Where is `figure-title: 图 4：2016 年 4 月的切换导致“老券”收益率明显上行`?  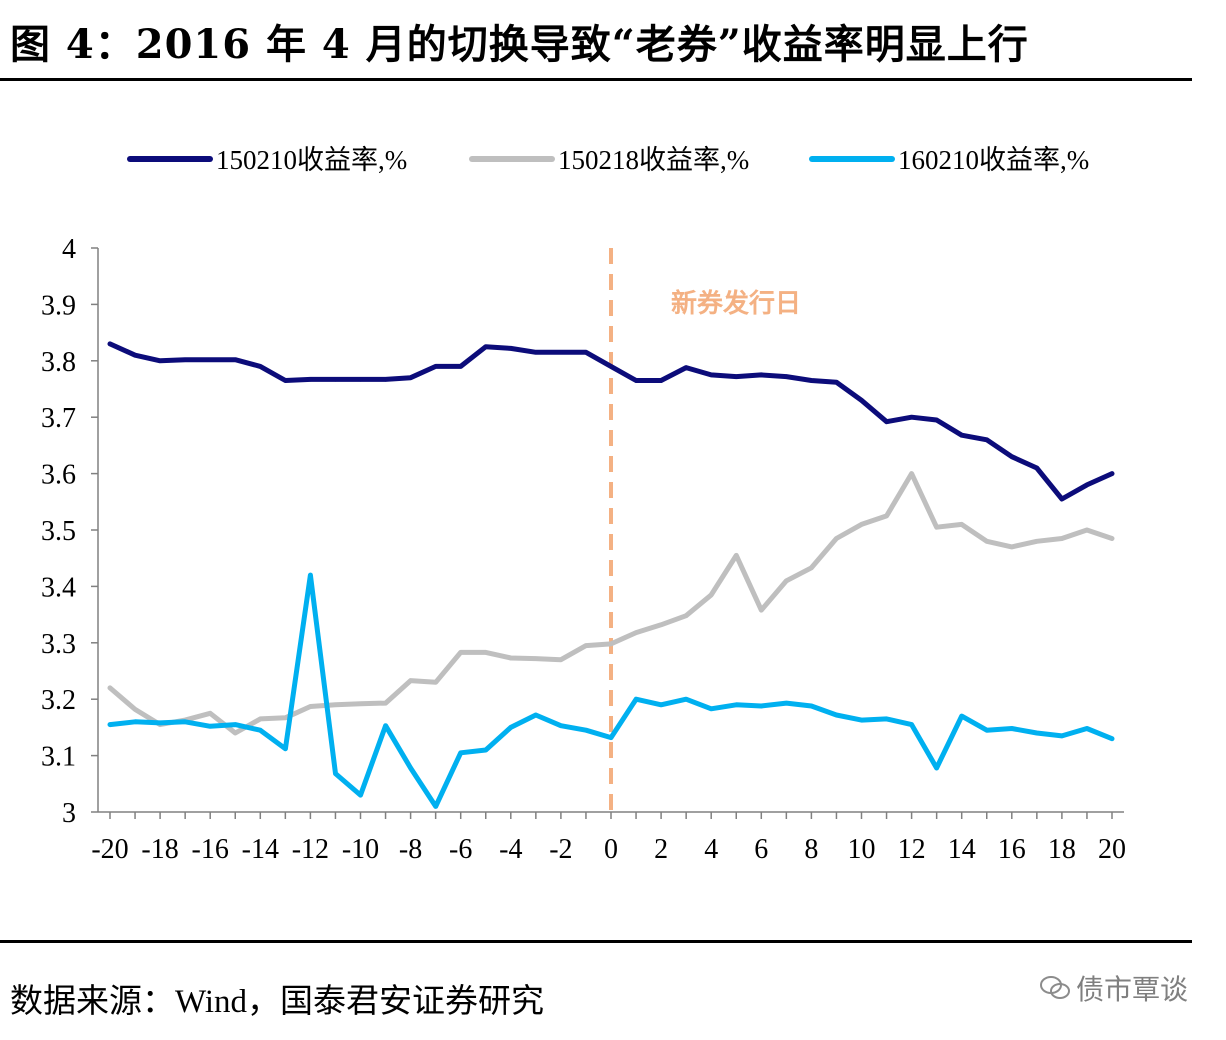 figure-title: 图 4：2016 年 4 月的切换导致“老券”收益率明显上行 is located at coordinates (519, 44).